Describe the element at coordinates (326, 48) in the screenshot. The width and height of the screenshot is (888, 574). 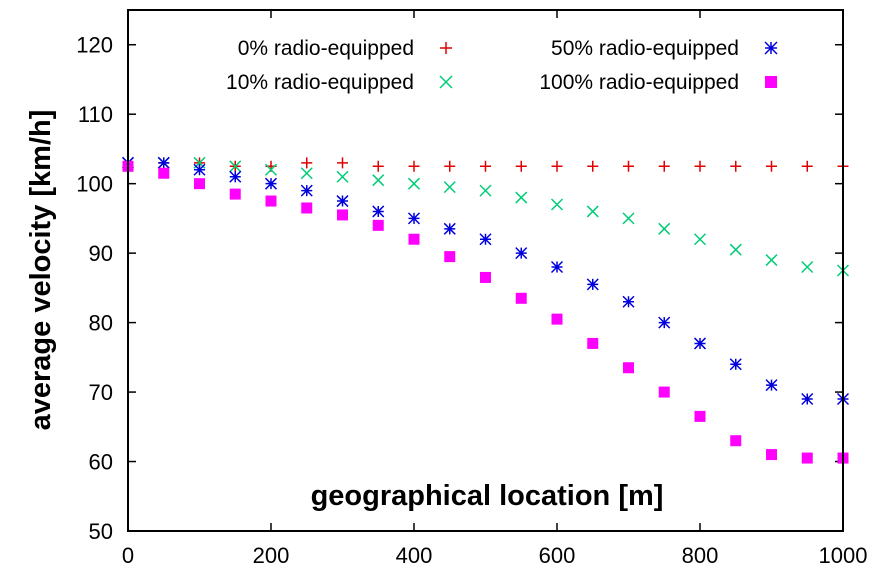
I see `legend-label: 0% radio-equipped` at that location.